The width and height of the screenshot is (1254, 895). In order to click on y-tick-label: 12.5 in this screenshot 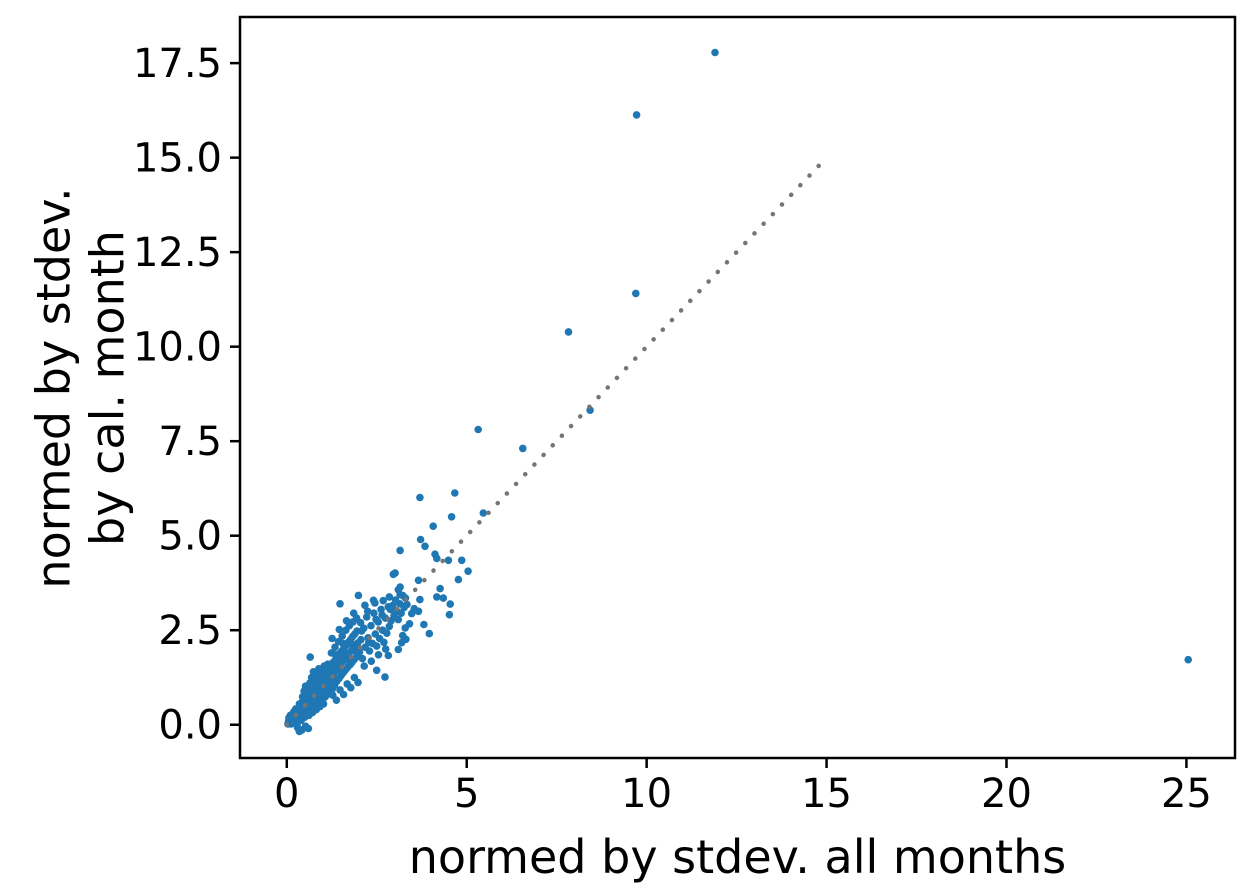, I will do `click(177, 253)`.